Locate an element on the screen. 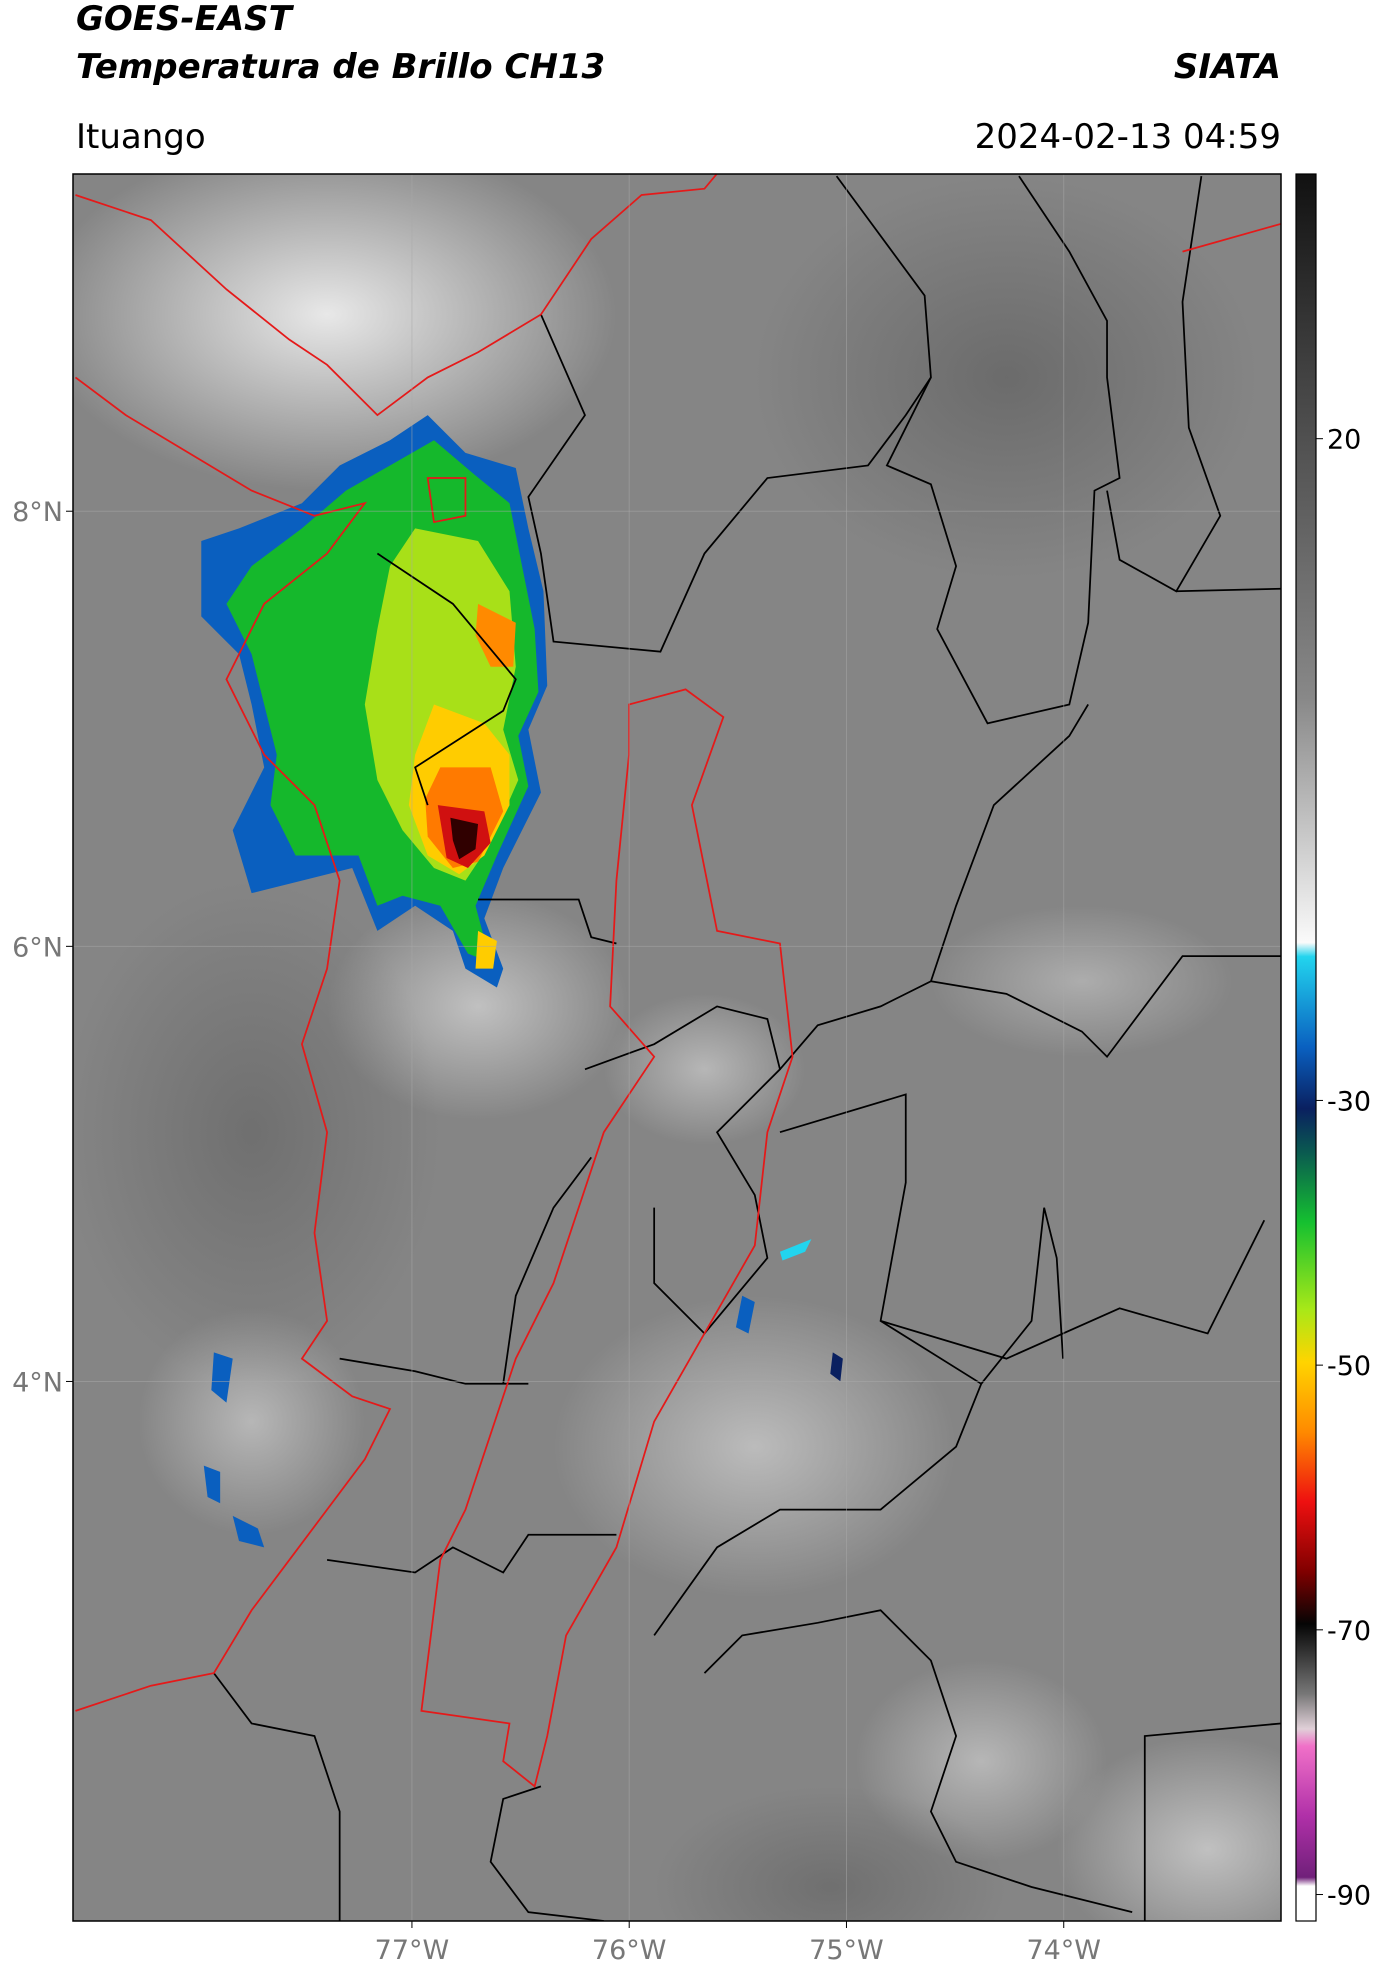 This screenshot has height=1981, width=1384. colorbar-tick-label: 20 is located at coordinates (1344, 440).